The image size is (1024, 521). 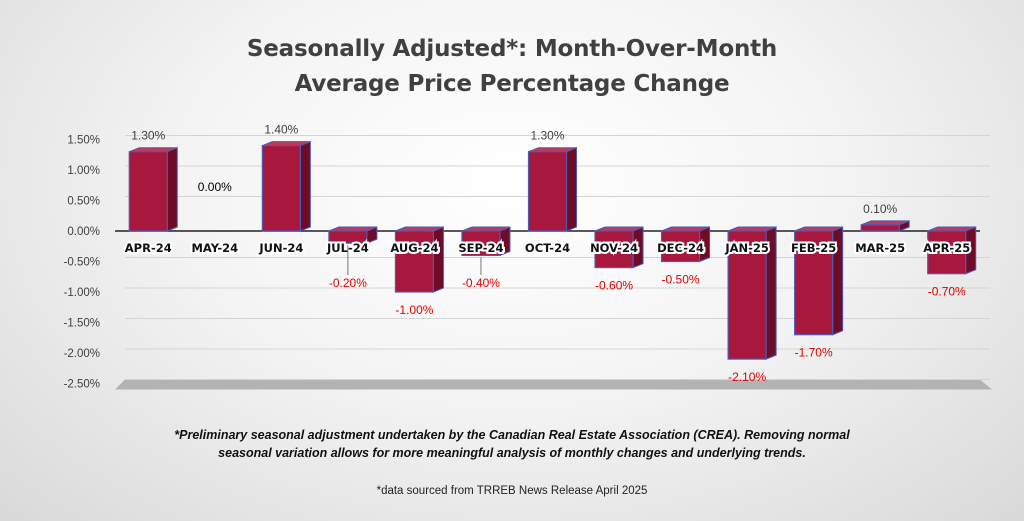 What do you see at coordinates (281, 130) in the screenshot?
I see `data-label: 1.40%` at bounding box center [281, 130].